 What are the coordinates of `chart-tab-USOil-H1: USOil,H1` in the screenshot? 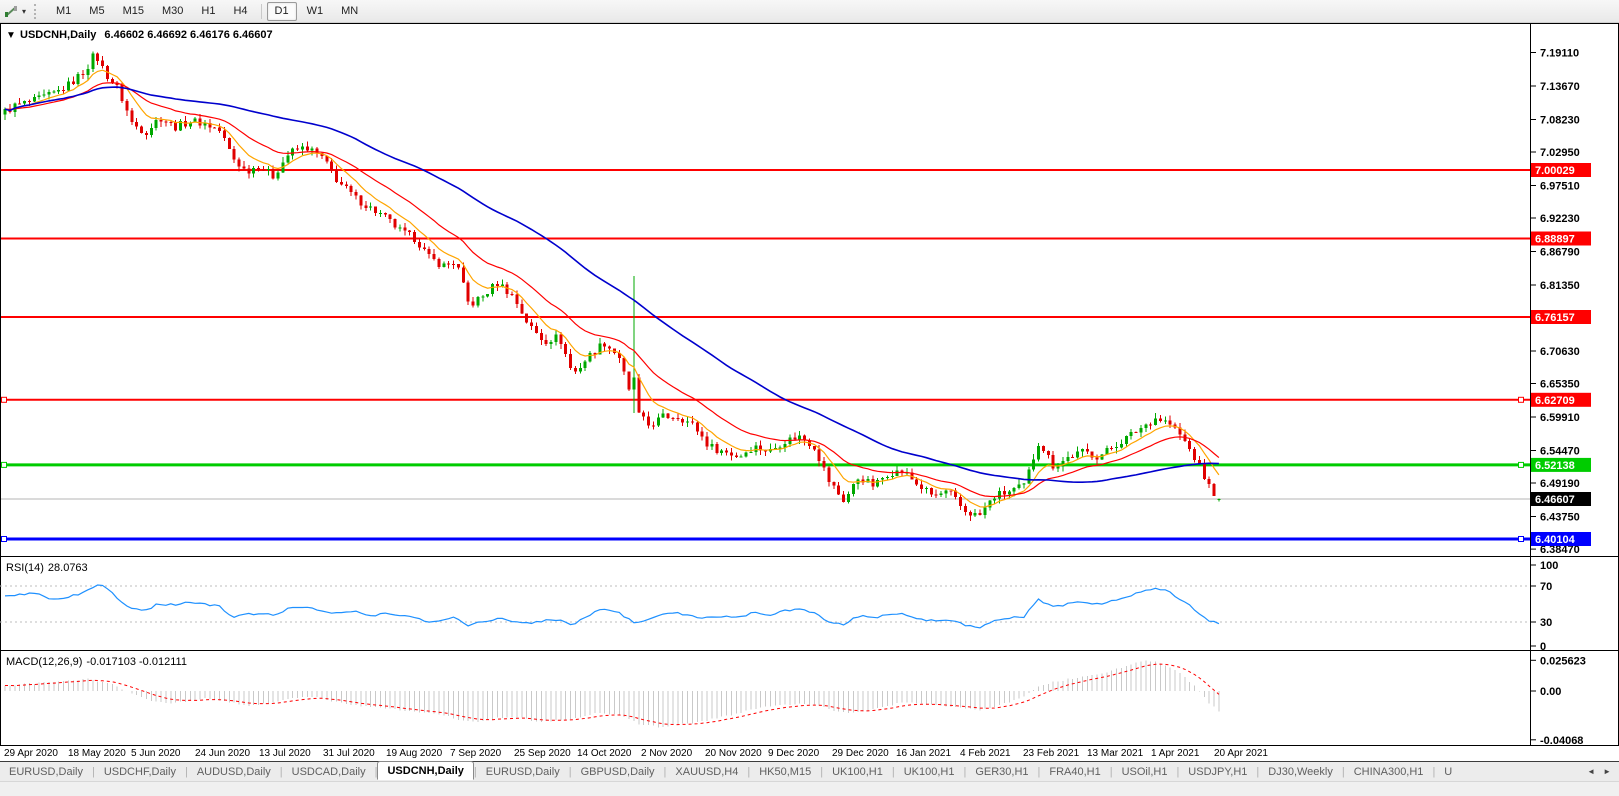 It's located at (1144, 771).